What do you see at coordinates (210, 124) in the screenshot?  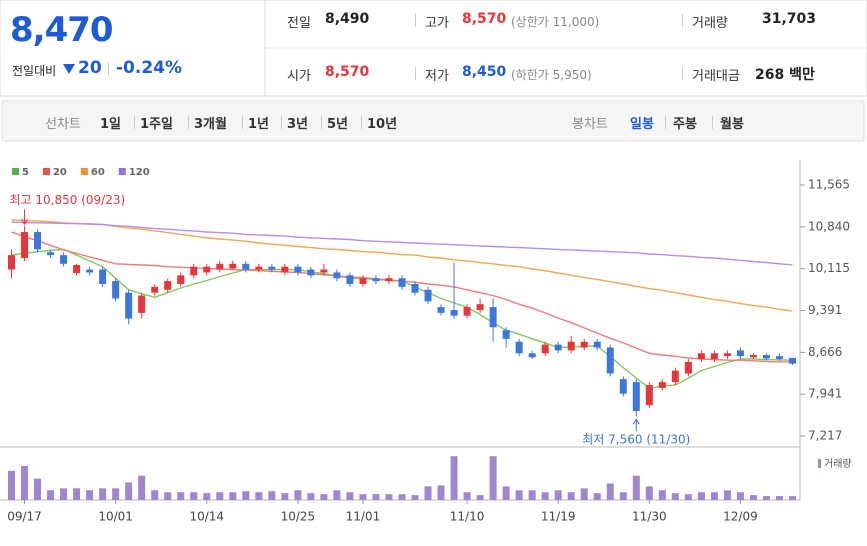 I see `period-tab: 3개월` at bounding box center [210, 124].